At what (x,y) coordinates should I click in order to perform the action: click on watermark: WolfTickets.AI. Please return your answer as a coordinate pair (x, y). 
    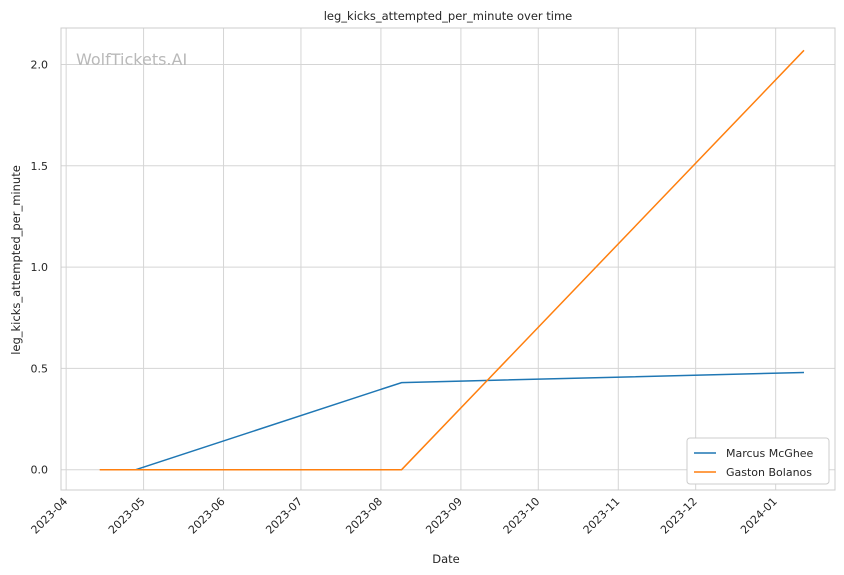
    Looking at the image, I should click on (131, 59).